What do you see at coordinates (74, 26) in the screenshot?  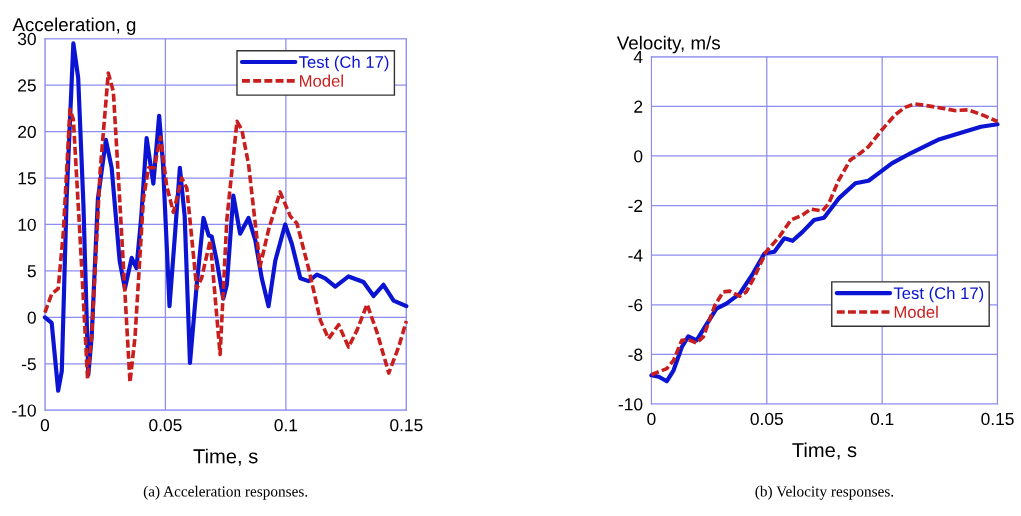 I see `y-axis-title: Acceleration, g` at bounding box center [74, 26].